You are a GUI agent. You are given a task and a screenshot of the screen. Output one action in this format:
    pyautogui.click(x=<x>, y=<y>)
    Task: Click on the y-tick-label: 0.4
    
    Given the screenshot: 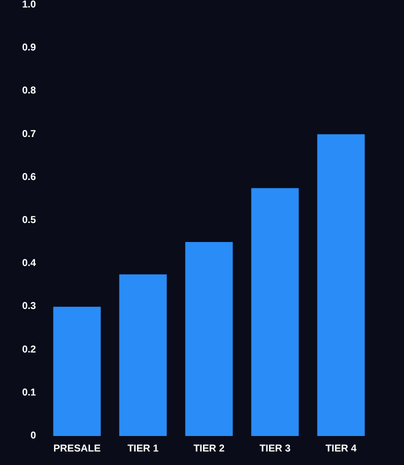 What is the action you would take?
    pyautogui.click(x=29, y=264)
    